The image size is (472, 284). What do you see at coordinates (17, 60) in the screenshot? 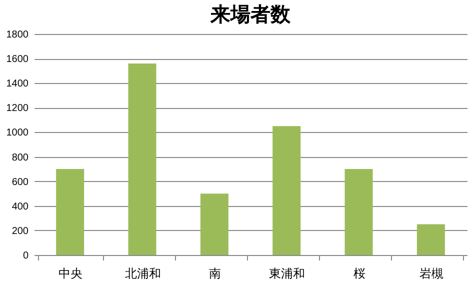
I see `y-tick-label: 1600` at bounding box center [17, 60].